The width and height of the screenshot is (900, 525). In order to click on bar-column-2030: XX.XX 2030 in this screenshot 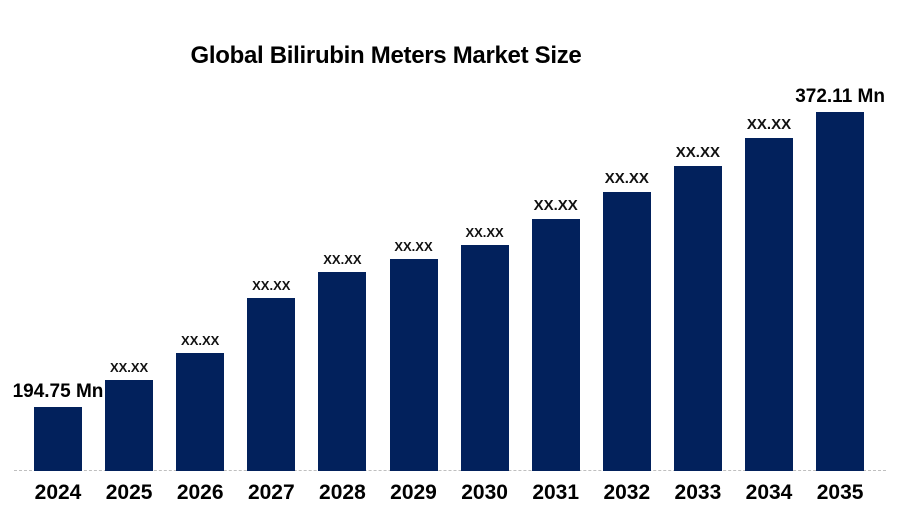, I will do `click(485, 262)`.